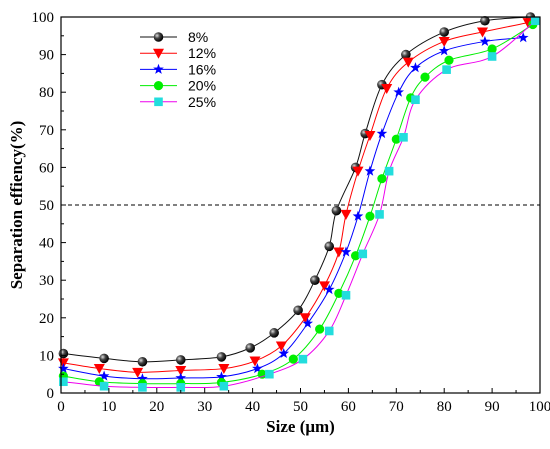  What do you see at coordinates (156, 407) in the screenshot?
I see `x-tick-label: 20` at bounding box center [156, 407].